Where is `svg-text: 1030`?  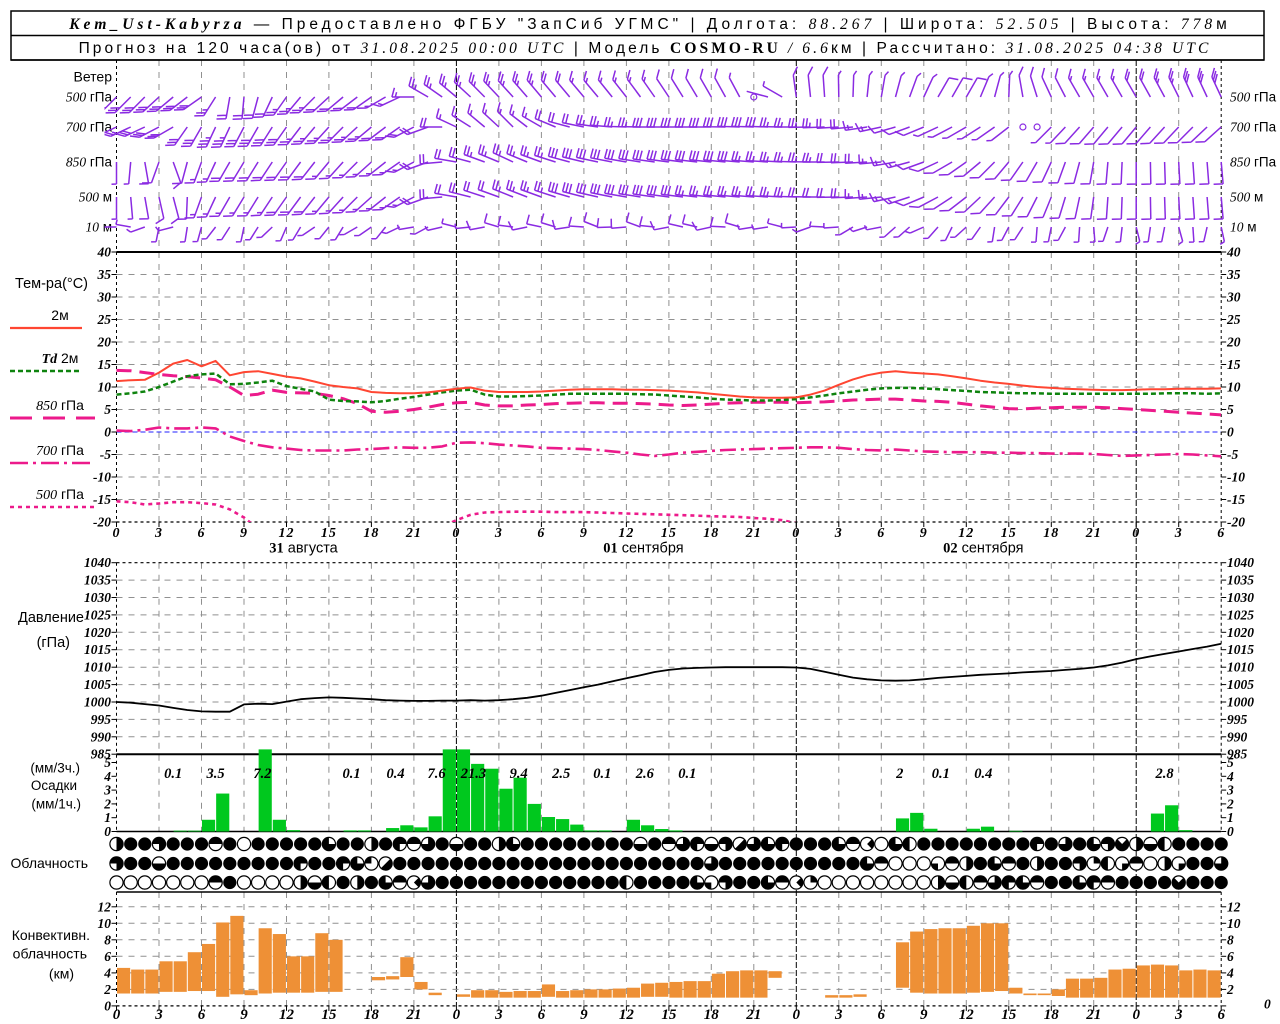 svg-text: 1030 is located at coordinates (97, 597).